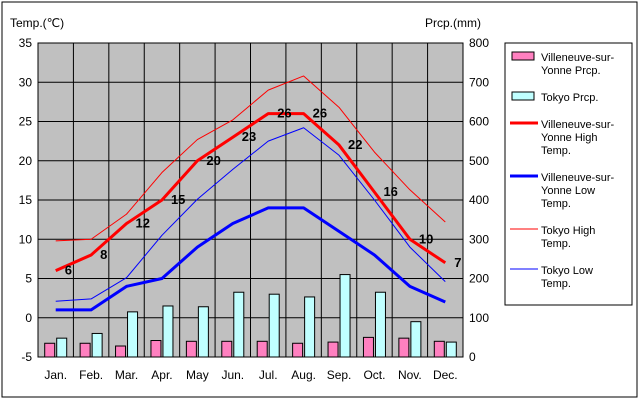 This screenshot has height=405, width=640. What do you see at coordinates (479, 200) in the screenshot?
I see `y-right-tick-label: 400` at bounding box center [479, 200].